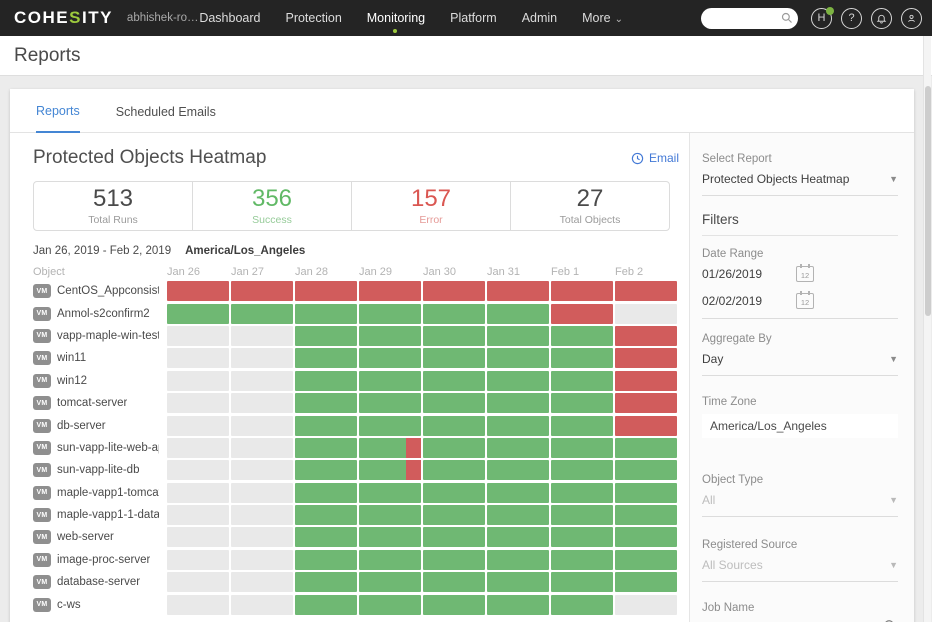  What do you see at coordinates (746, 18) in the screenshot?
I see `global-search-input` at bounding box center [746, 18].